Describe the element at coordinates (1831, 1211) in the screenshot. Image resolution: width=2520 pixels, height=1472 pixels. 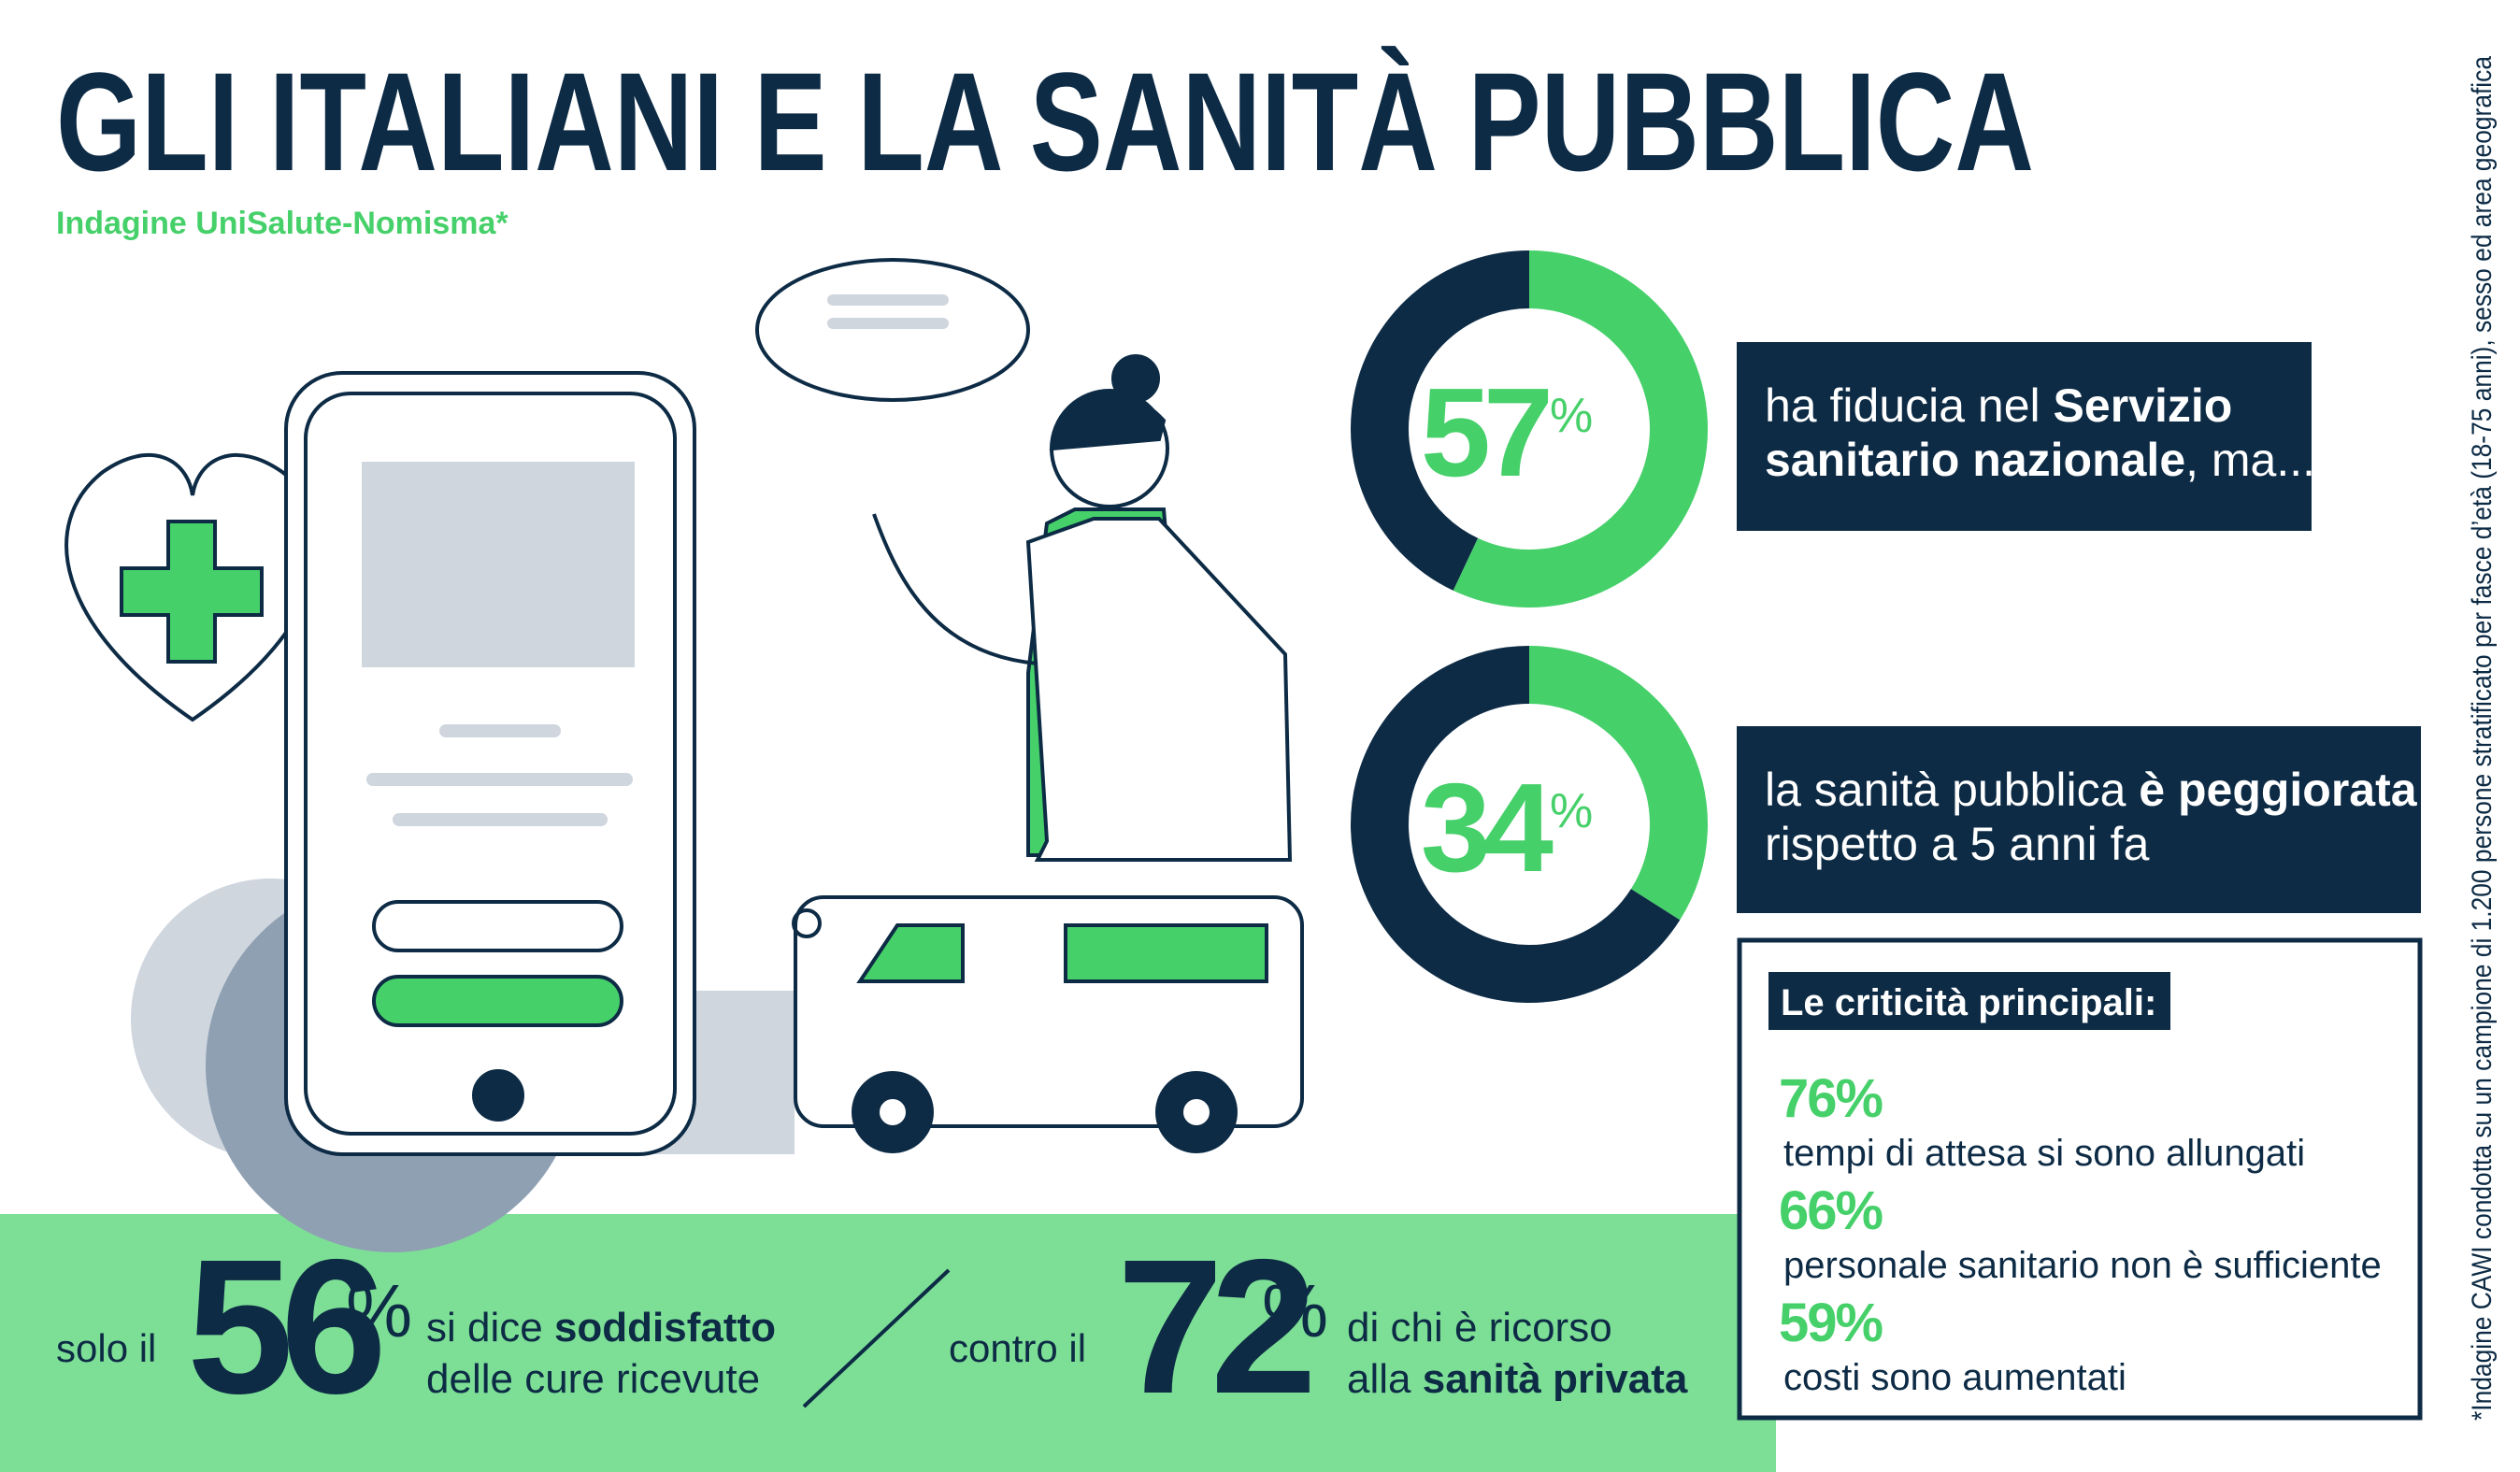
I see `criticita-value: 66%` at that location.